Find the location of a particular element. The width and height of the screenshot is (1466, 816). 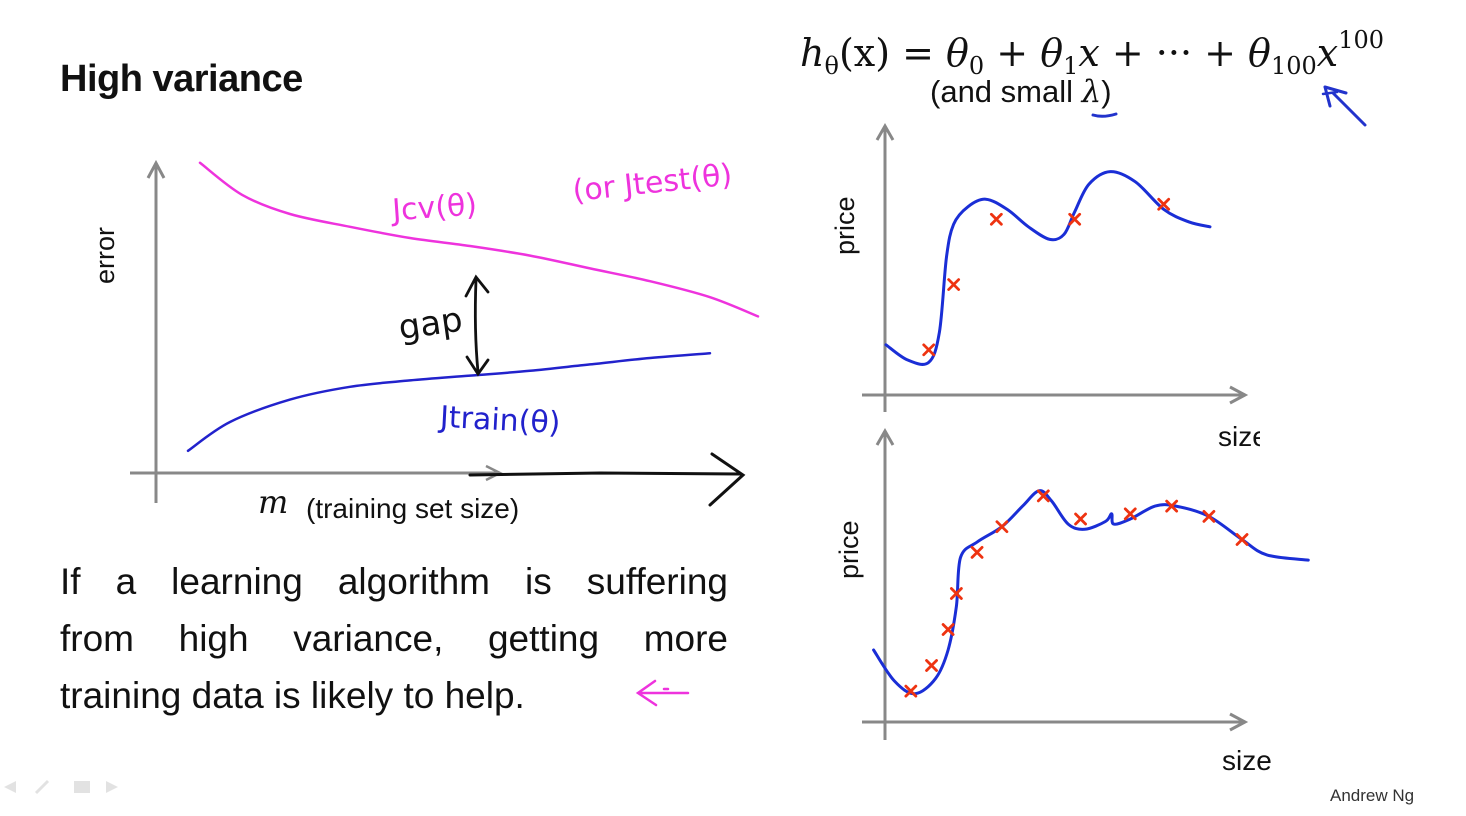

fit2-y-axis-arrowhead-icon is located at coordinates (885, 436).